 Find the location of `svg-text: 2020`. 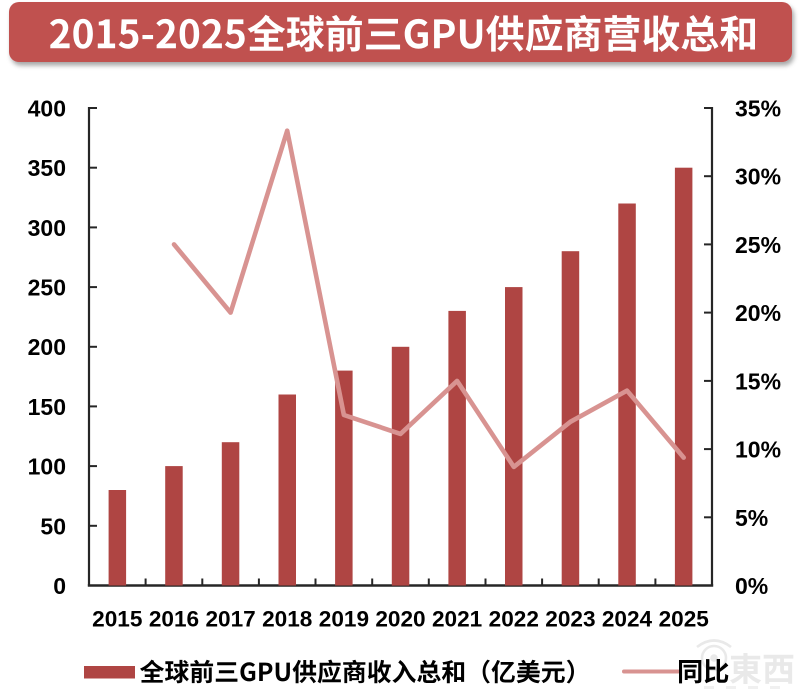

svg-text: 2020 is located at coordinates (400, 619).